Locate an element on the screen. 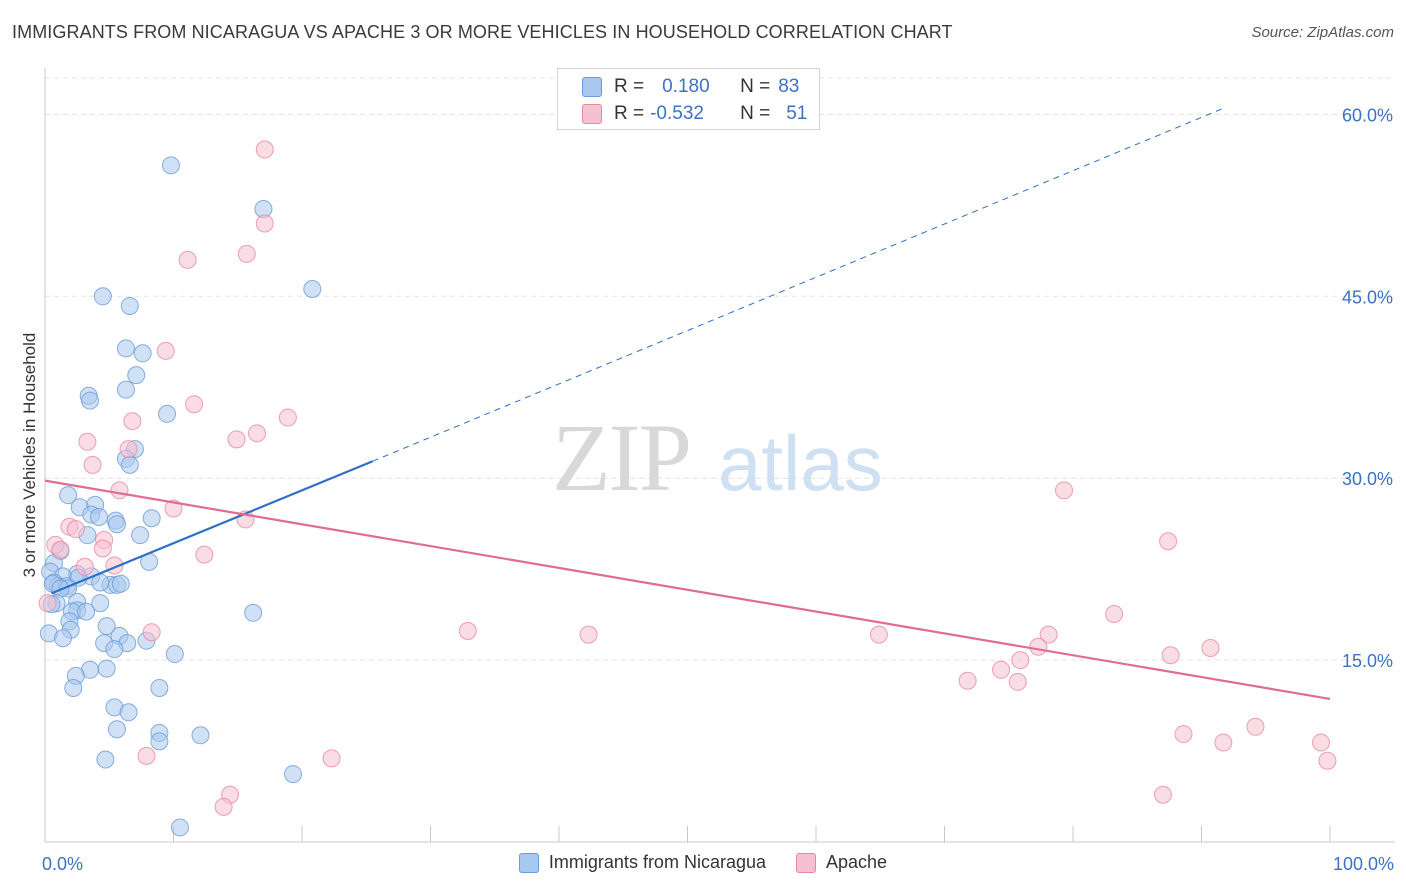 The height and width of the screenshot is (892, 1406). stats-legend: R = 0.180 N = 83 R = -0.532 N = 51 is located at coordinates (688, 99).